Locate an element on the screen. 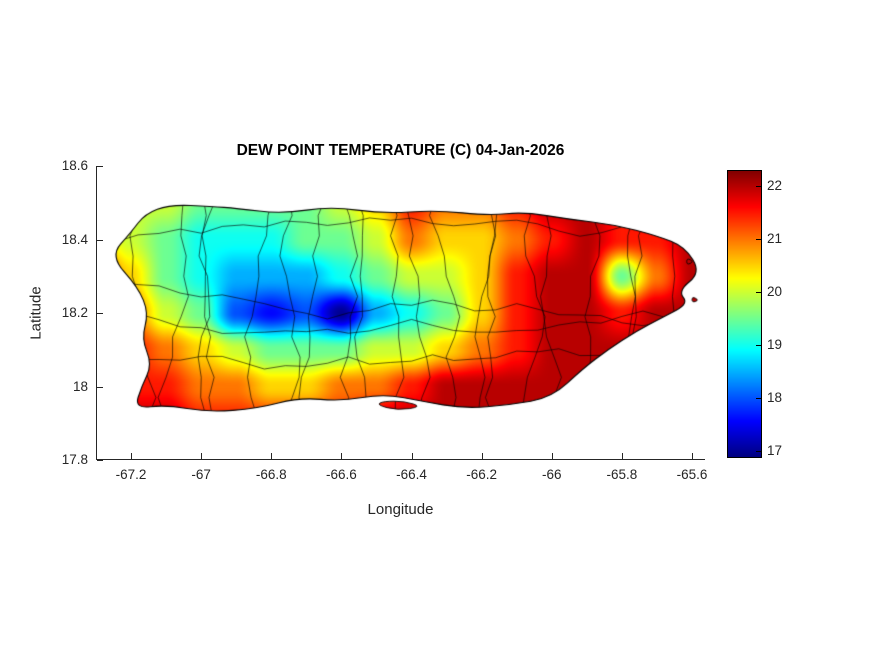  y-tick-label: 18.2 is located at coordinates (74, 312).